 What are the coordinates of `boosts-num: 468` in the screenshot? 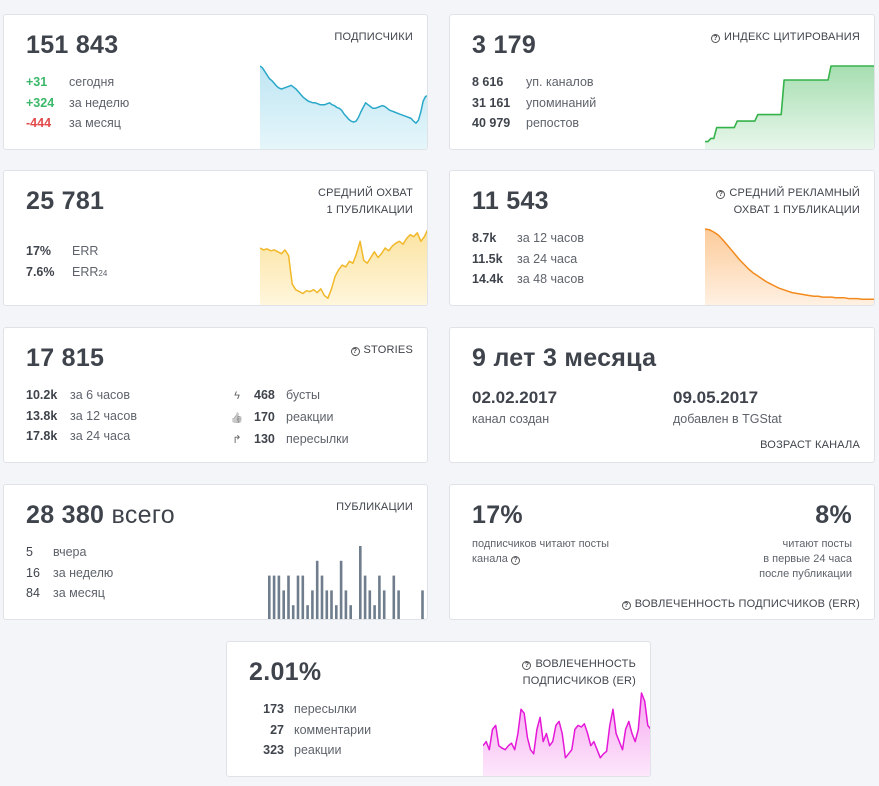 It's located at (264, 395).